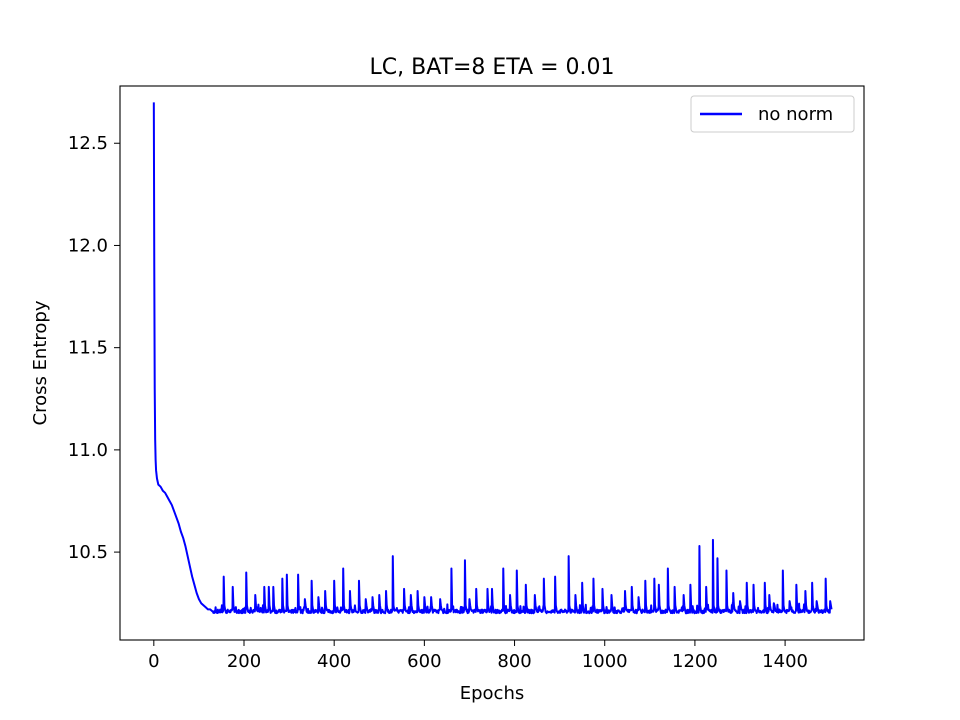 Image resolution: width=960 pixels, height=720 pixels. Describe the element at coordinates (153, 661) in the screenshot. I see `x-tick-label: 0` at that location.